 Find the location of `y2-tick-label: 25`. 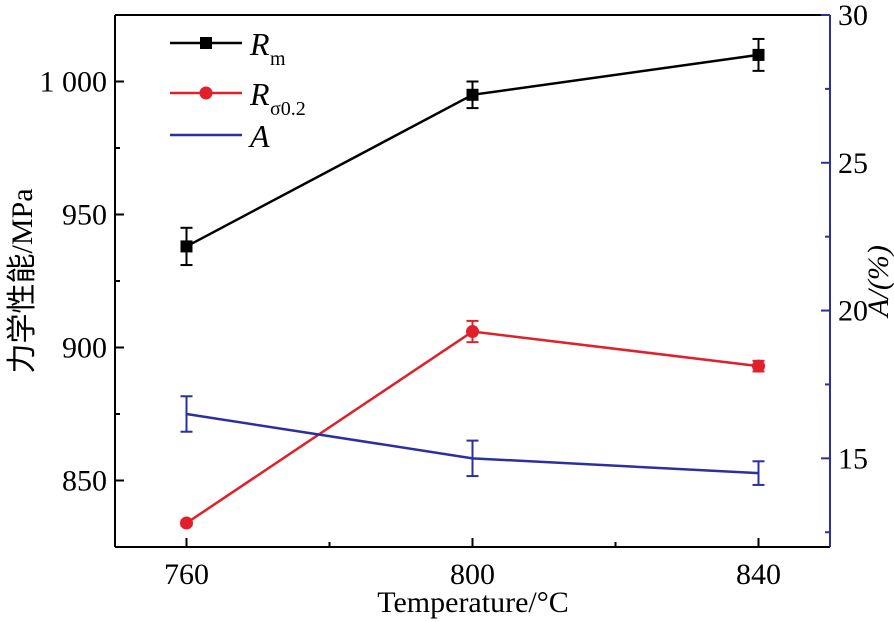

y2-tick-label: 25 is located at coordinates (853, 163).